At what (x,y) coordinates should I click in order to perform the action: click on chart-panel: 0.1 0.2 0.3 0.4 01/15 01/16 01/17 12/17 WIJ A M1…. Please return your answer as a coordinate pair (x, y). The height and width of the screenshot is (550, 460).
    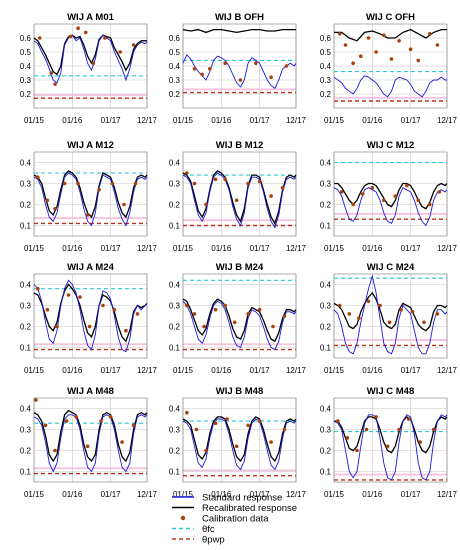
    Looking at the image, I should click on (89, 196).